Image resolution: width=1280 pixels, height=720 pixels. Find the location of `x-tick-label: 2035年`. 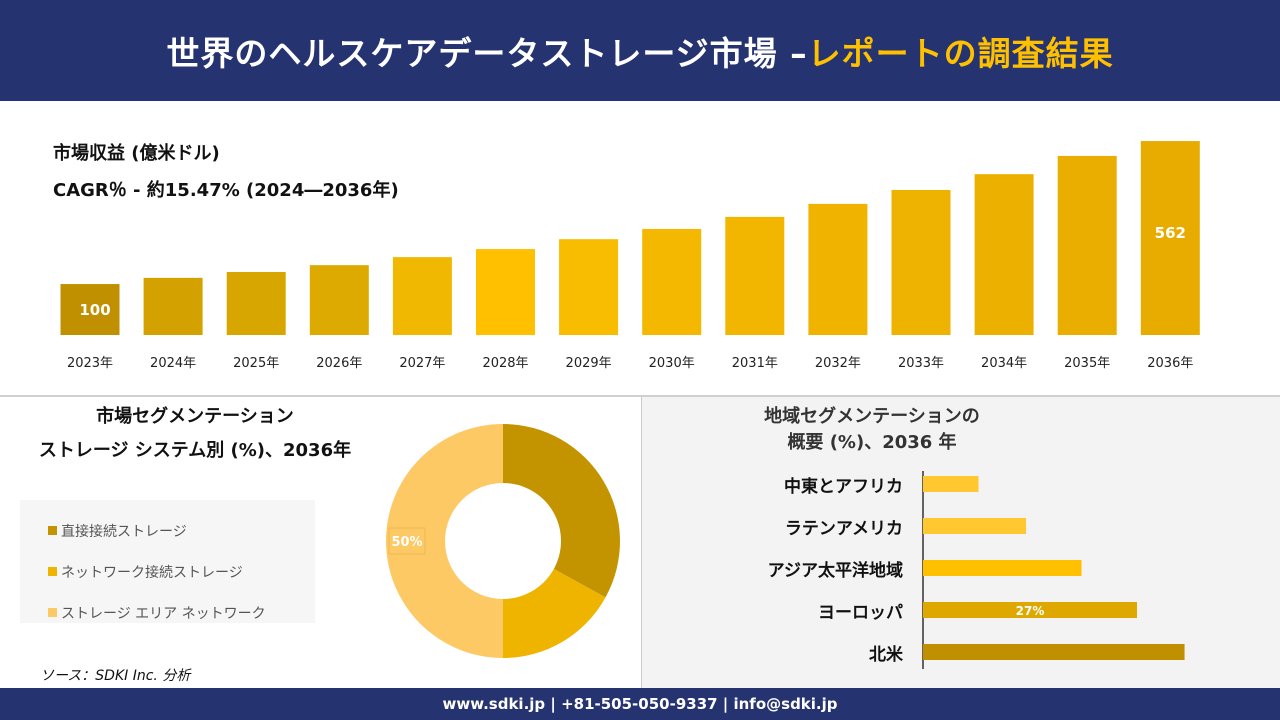

x-tick-label: 2035年 is located at coordinates (1087, 363).